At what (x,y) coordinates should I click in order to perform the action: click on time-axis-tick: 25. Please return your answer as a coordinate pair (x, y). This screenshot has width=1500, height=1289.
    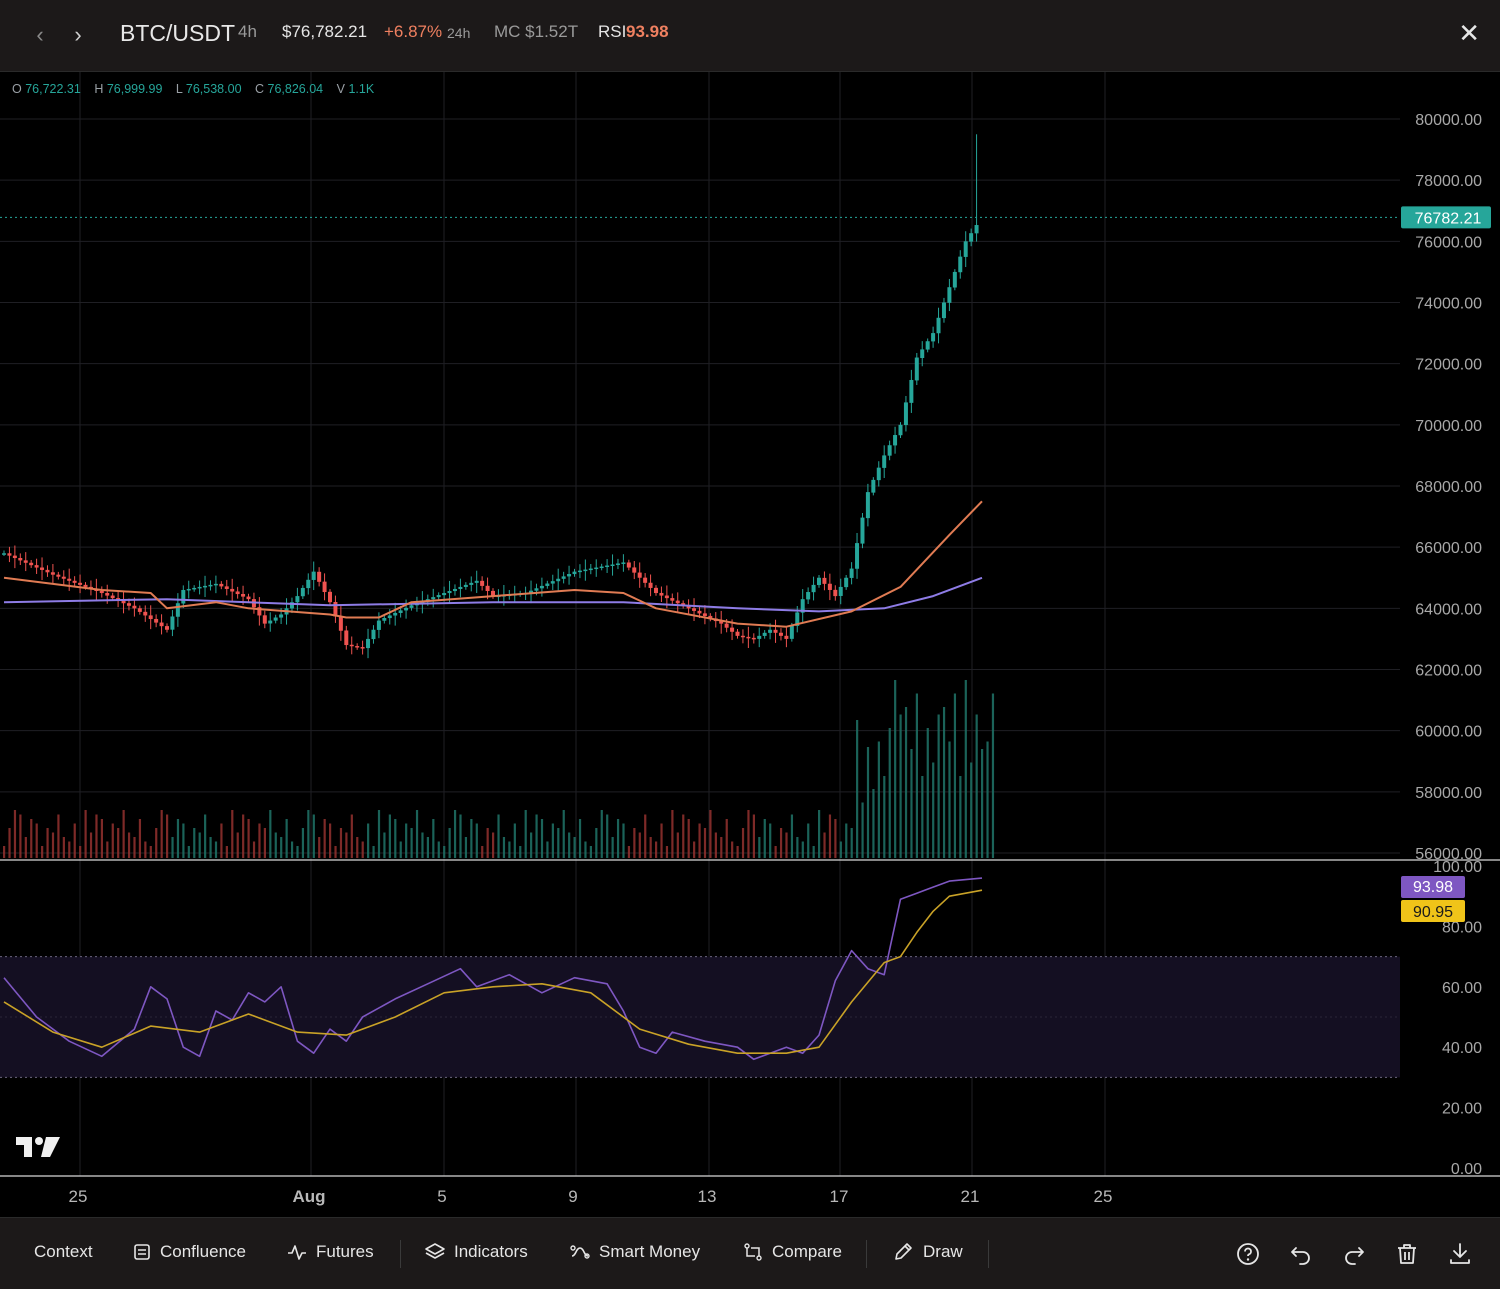
    Looking at the image, I should click on (78, 1196).